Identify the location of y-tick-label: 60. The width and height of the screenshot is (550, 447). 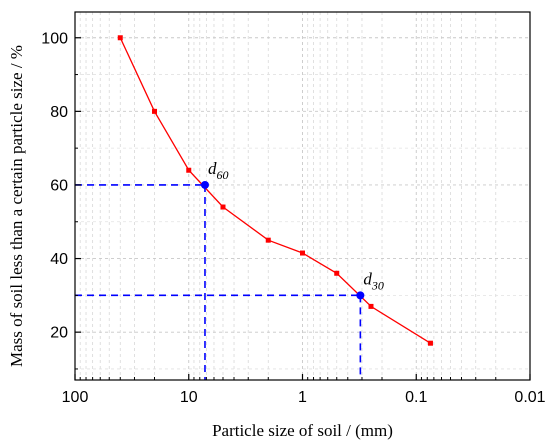
(59, 185).